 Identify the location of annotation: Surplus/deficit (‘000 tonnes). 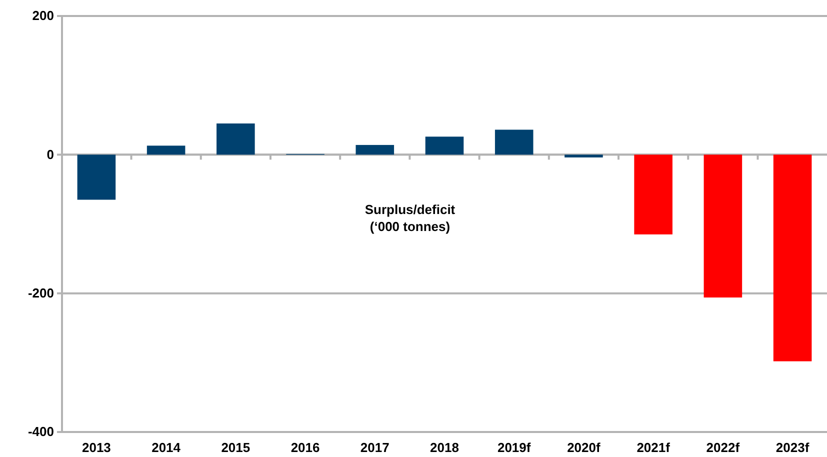
(410, 218).